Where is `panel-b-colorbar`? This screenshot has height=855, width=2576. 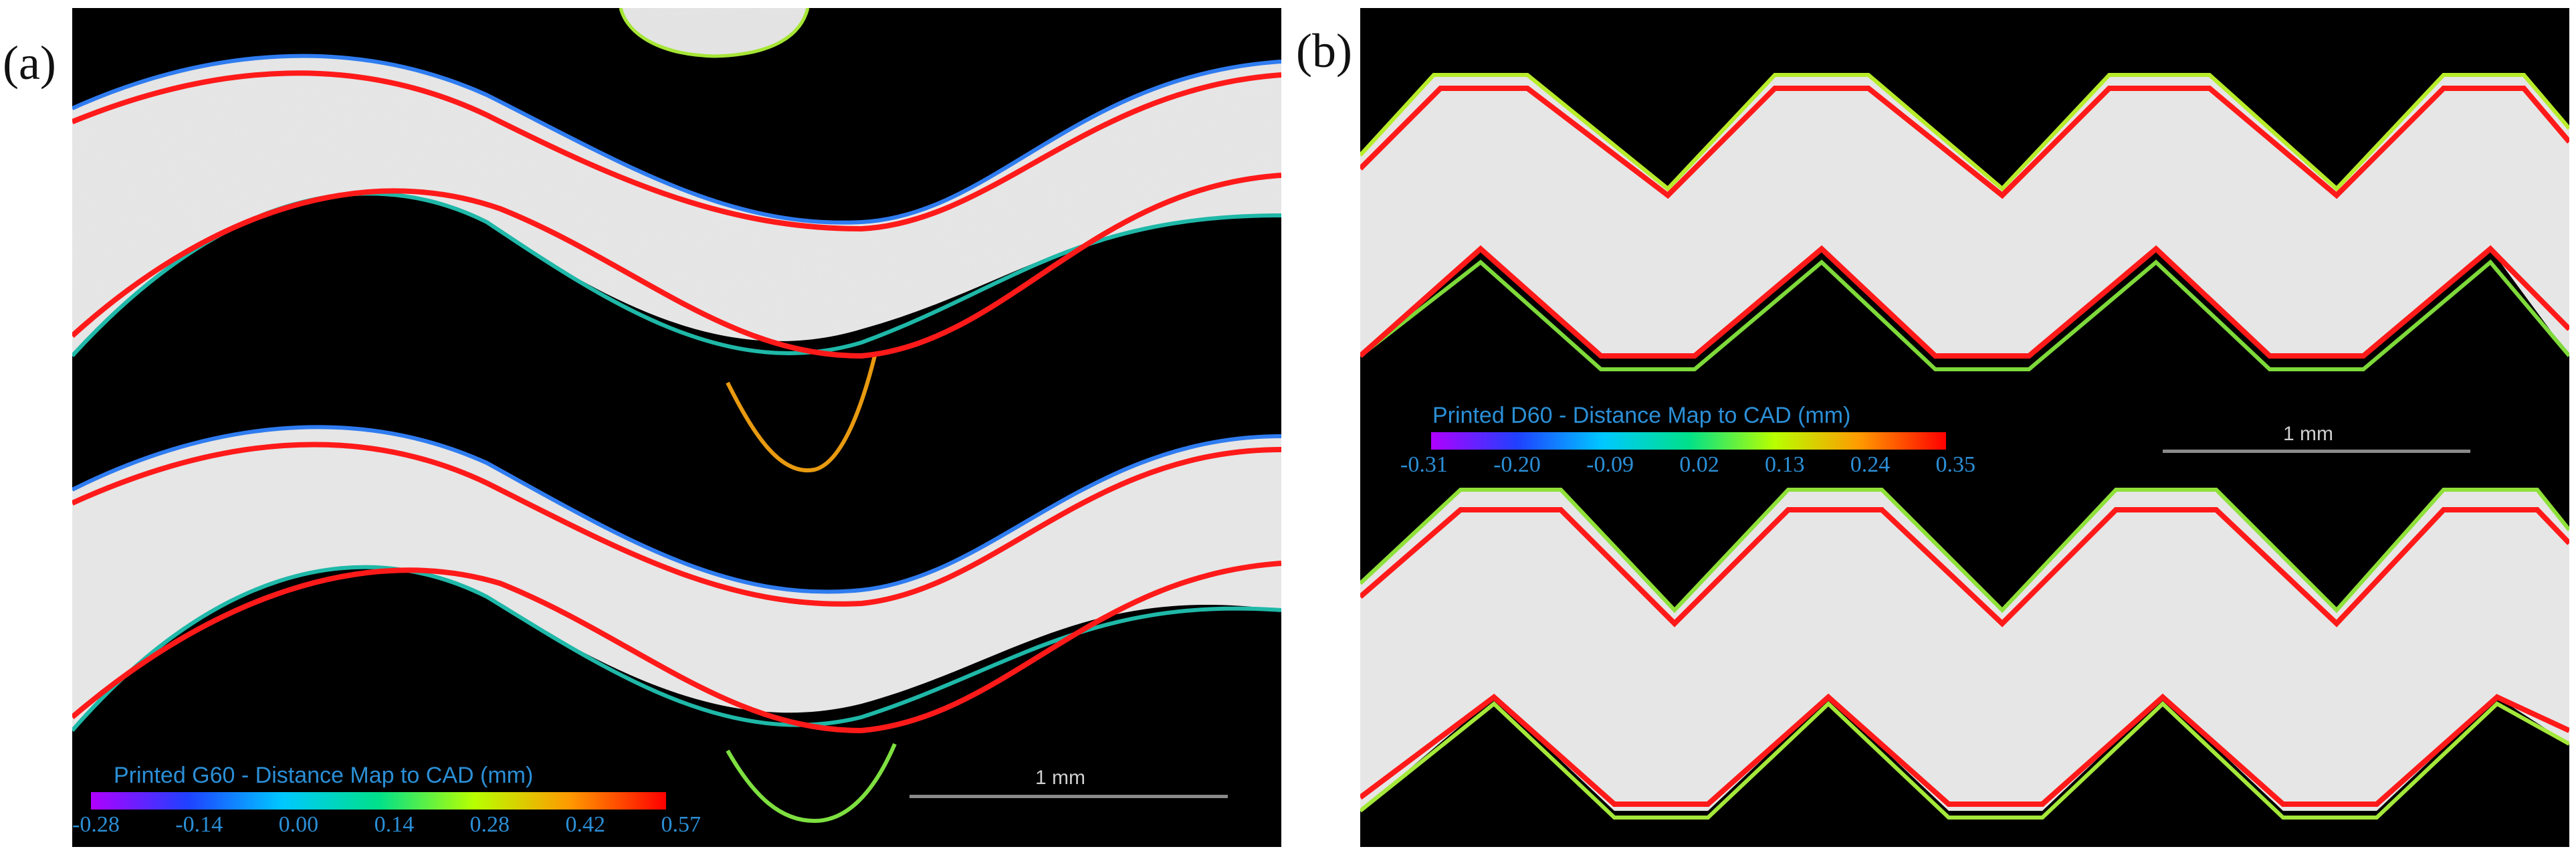 panel-b-colorbar is located at coordinates (1689, 441).